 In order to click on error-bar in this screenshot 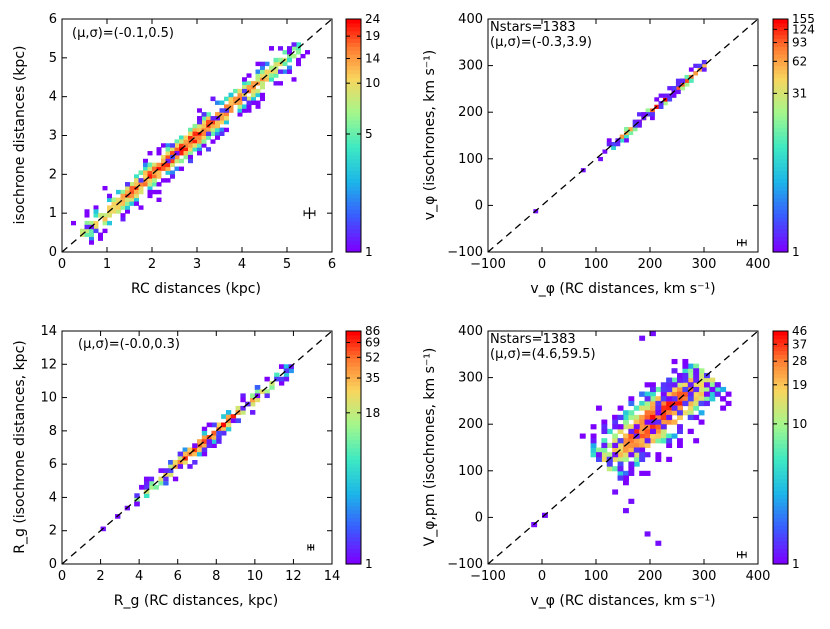, I will do `click(741, 242)`.